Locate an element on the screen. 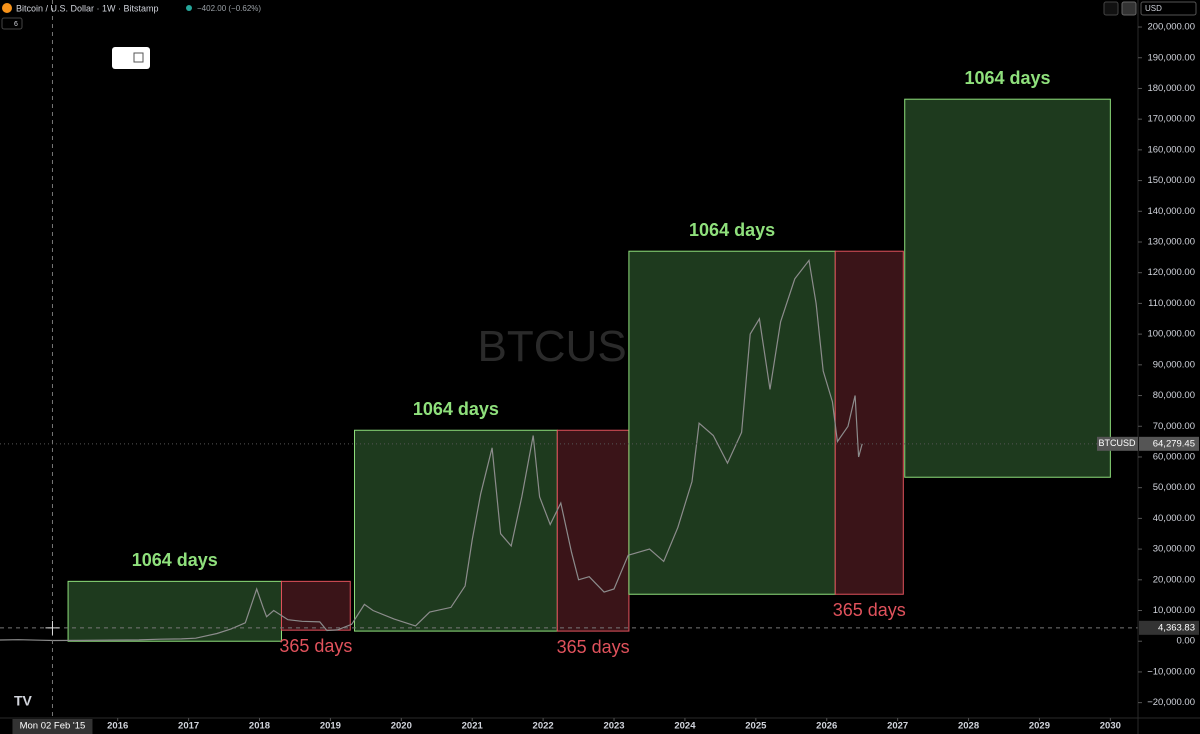  last-name: BTCUSD is located at coordinates (1117, 443).